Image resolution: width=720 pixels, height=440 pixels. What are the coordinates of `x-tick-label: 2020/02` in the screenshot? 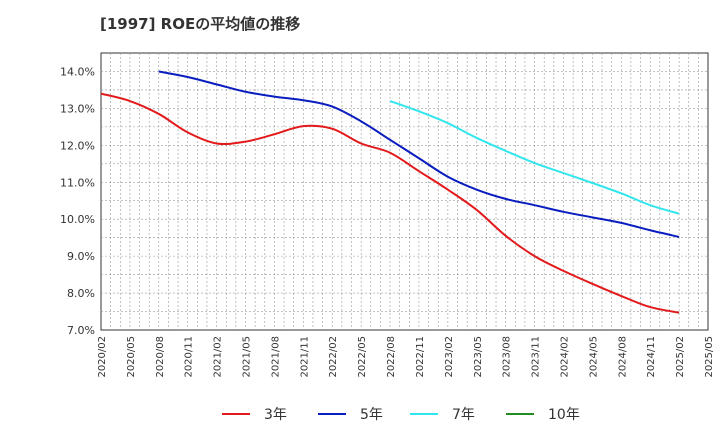 It's located at (102, 357).